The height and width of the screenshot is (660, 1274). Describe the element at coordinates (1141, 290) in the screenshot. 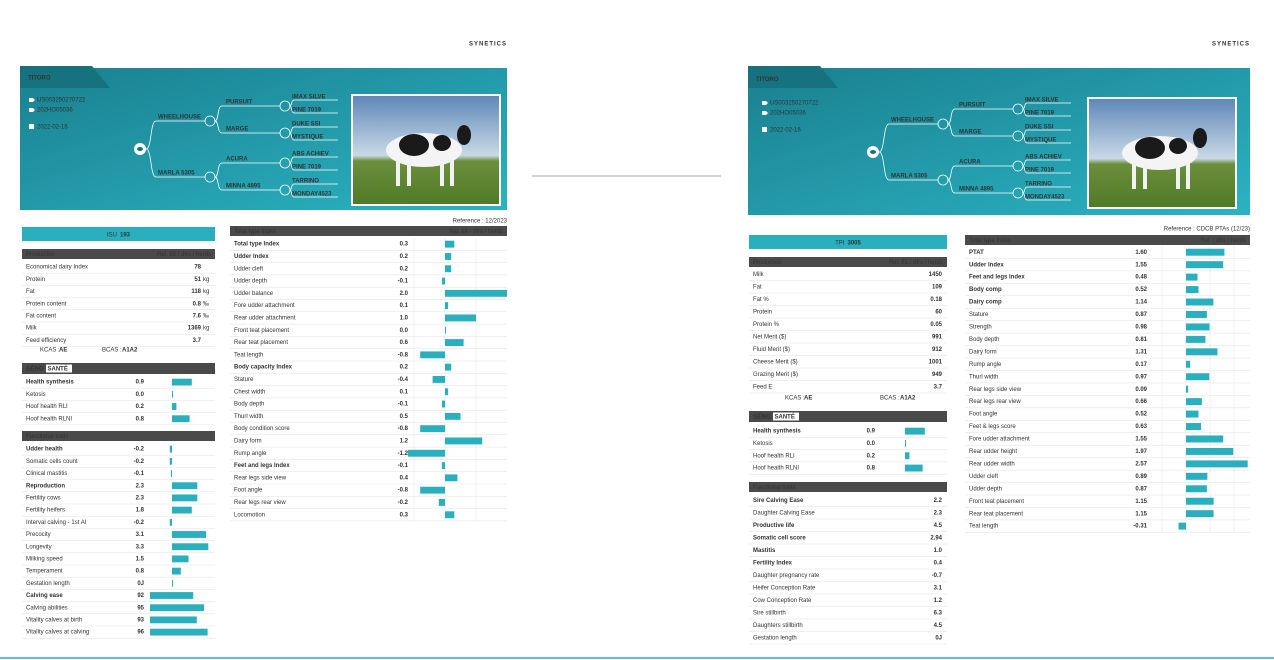

I see `row-value: 0.52` at that location.